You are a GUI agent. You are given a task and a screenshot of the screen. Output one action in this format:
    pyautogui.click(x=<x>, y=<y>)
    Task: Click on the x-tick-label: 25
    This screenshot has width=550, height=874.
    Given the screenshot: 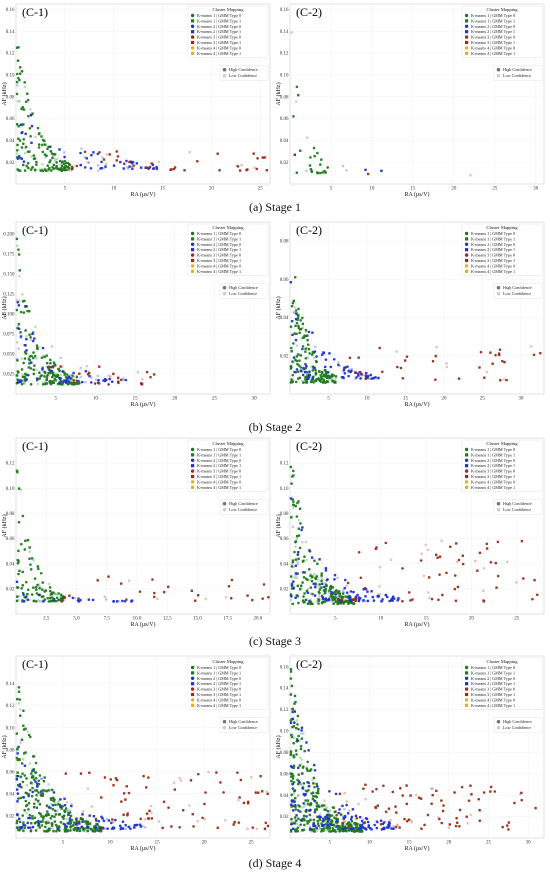 What is the action you would take?
    pyautogui.click(x=517, y=619)
    